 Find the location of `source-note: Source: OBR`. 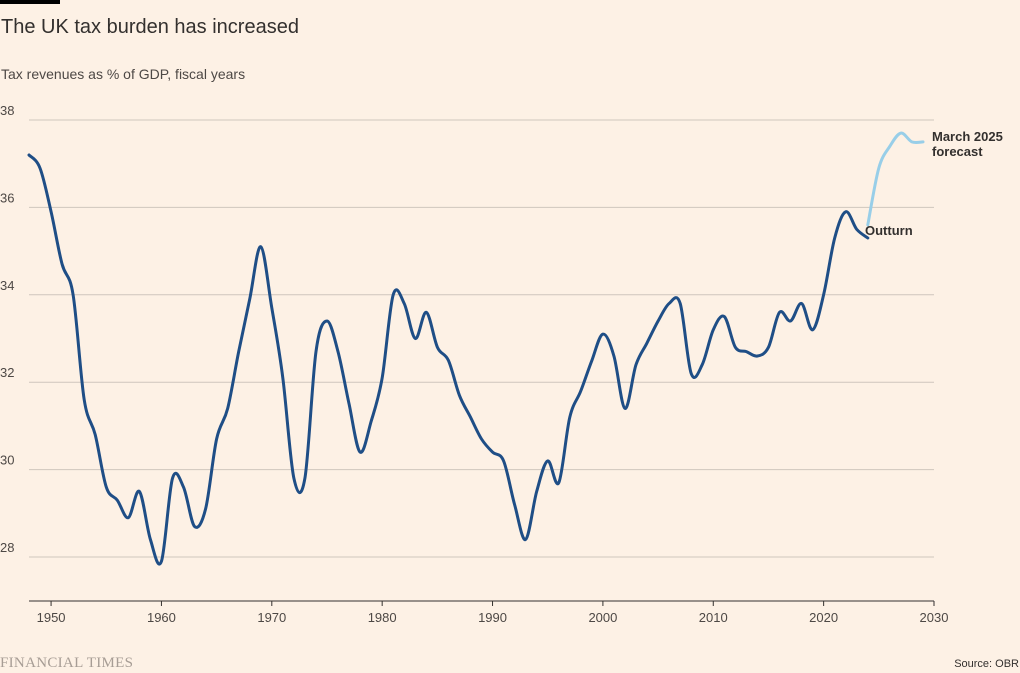

source-note: Source: OBR is located at coordinates (986, 664).